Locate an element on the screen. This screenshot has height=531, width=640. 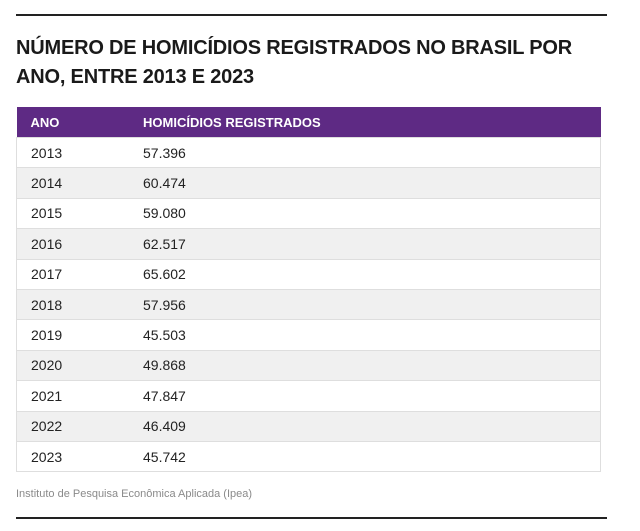
header-row: ANO HOMICÍDIOS REGISTRADOS is located at coordinates (308, 122).